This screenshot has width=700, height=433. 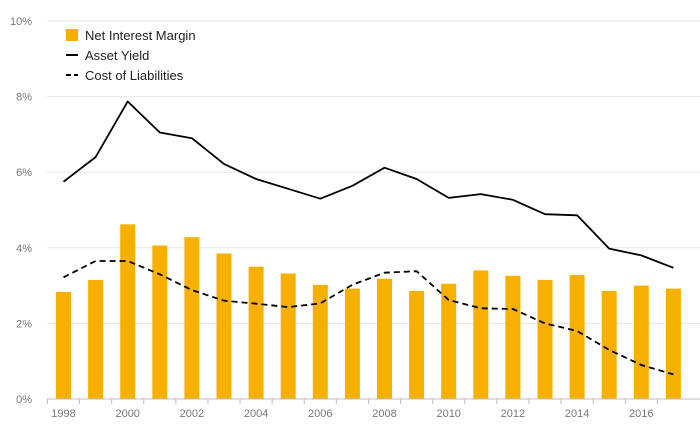 I want to click on bar-2007, so click(x=352, y=343).